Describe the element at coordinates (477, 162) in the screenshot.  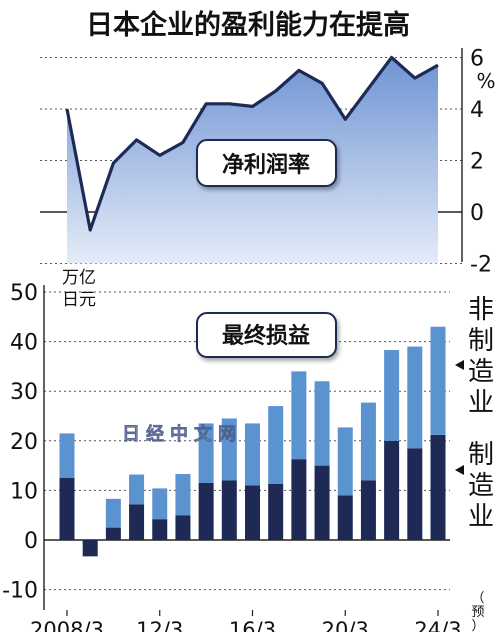
I see `top-y-tick-label: 2` at that location.